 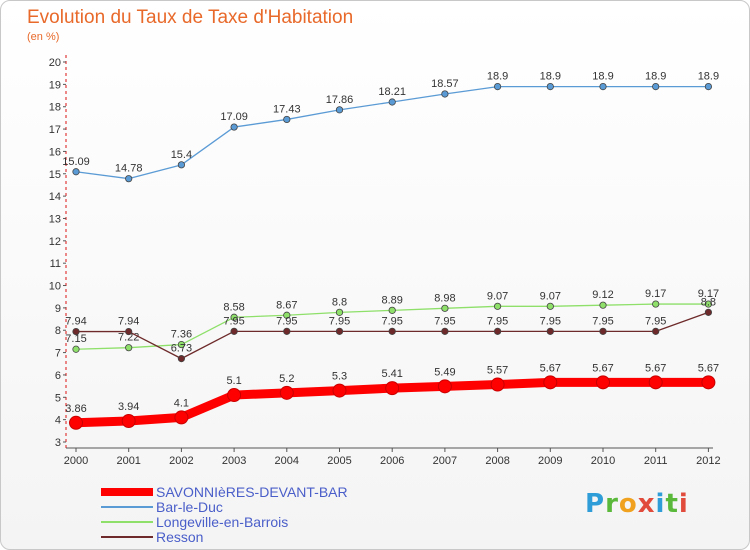 I want to click on x-tick-label: 2000, so click(x=76, y=461).